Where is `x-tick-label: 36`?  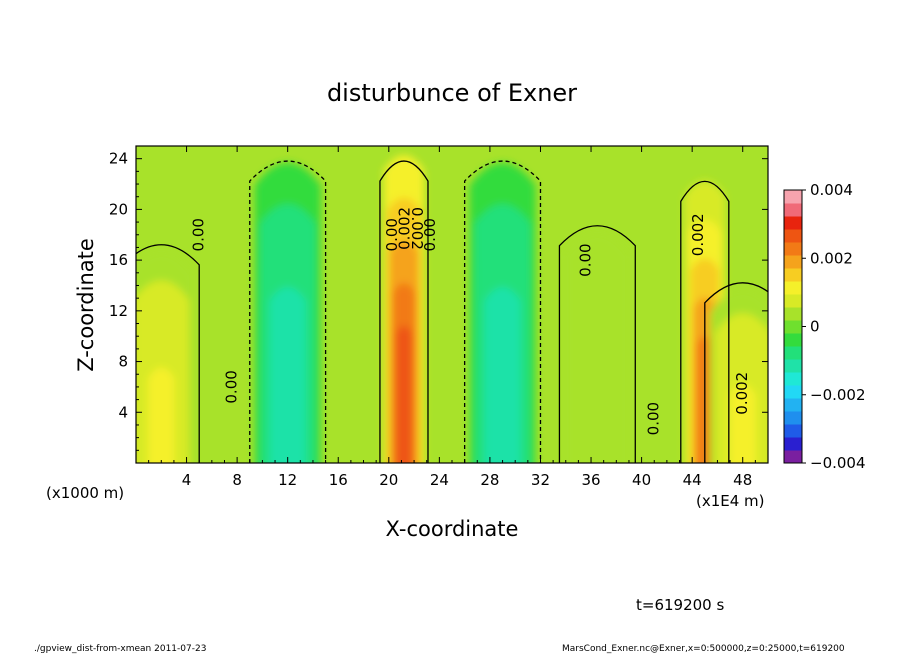
x-tick-label: 36 is located at coordinates (590, 480).